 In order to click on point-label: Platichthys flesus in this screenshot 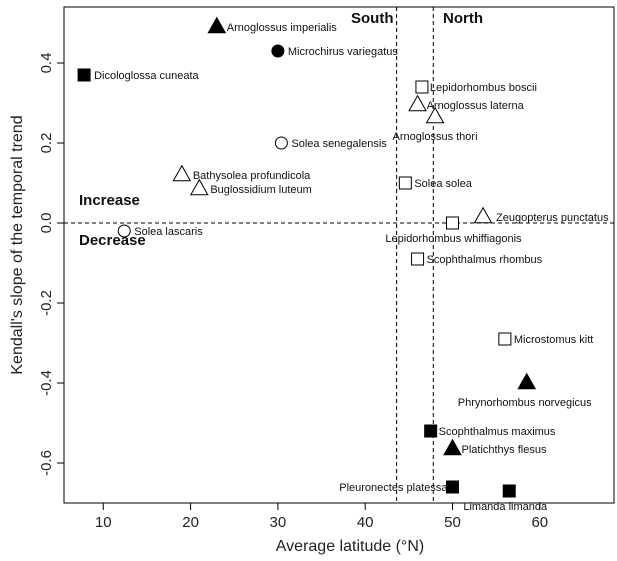, I will do `click(503, 450)`.